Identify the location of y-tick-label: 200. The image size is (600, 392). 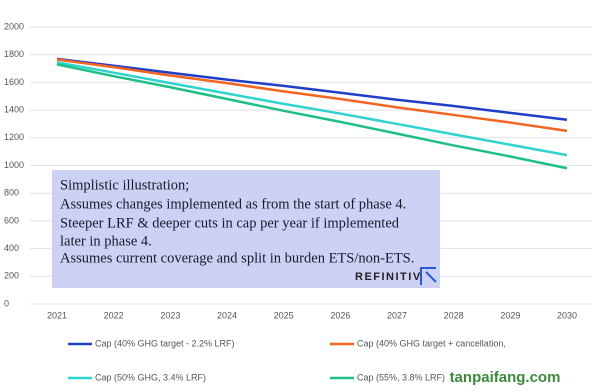
(11, 276).